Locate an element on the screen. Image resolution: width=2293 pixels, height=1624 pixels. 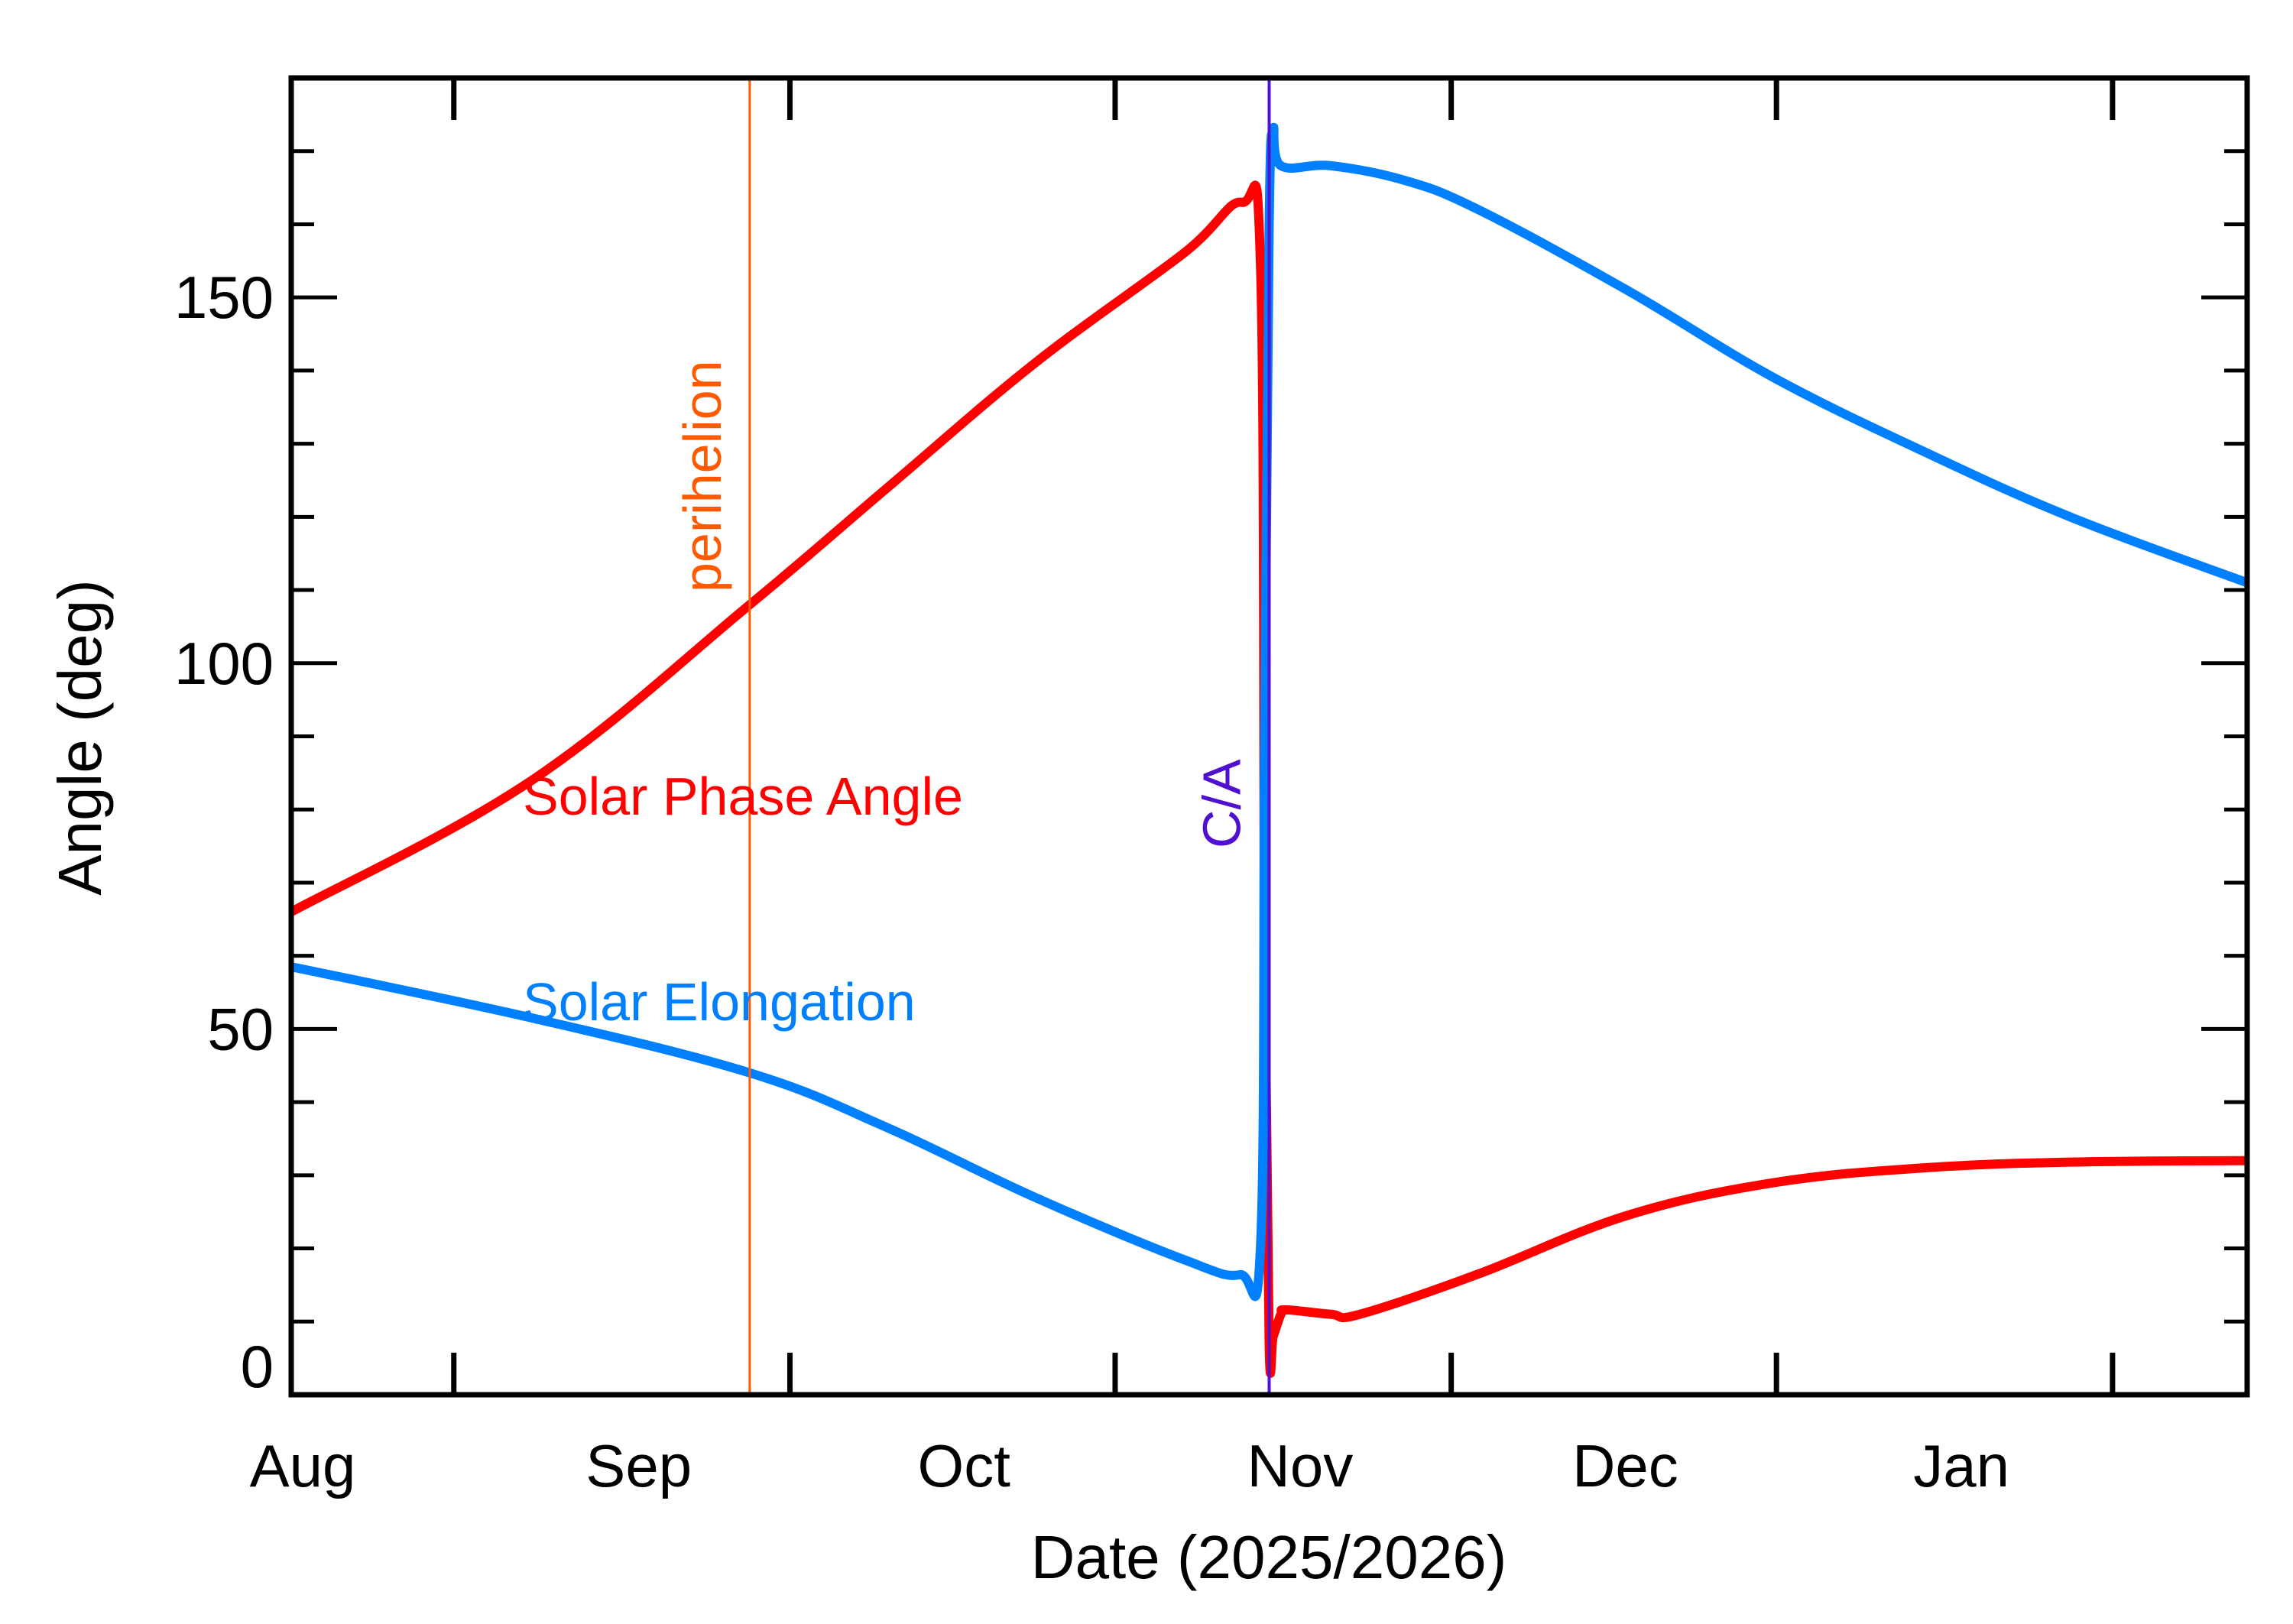
marker-label-c-a: C/A is located at coordinates (1222, 803).